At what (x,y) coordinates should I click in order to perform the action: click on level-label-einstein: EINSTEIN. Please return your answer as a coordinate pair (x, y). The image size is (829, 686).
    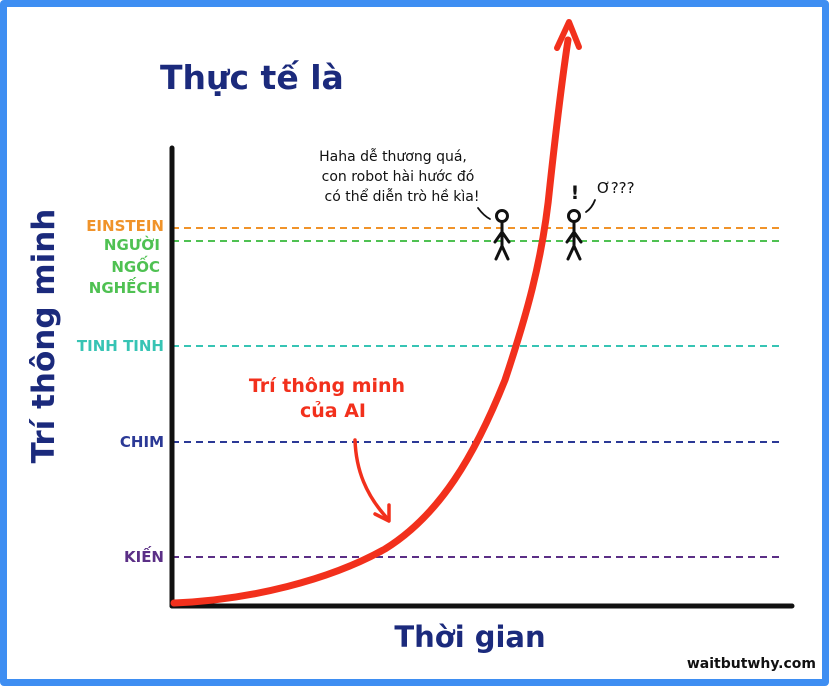
    Looking at the image, I should click on (125, 226).